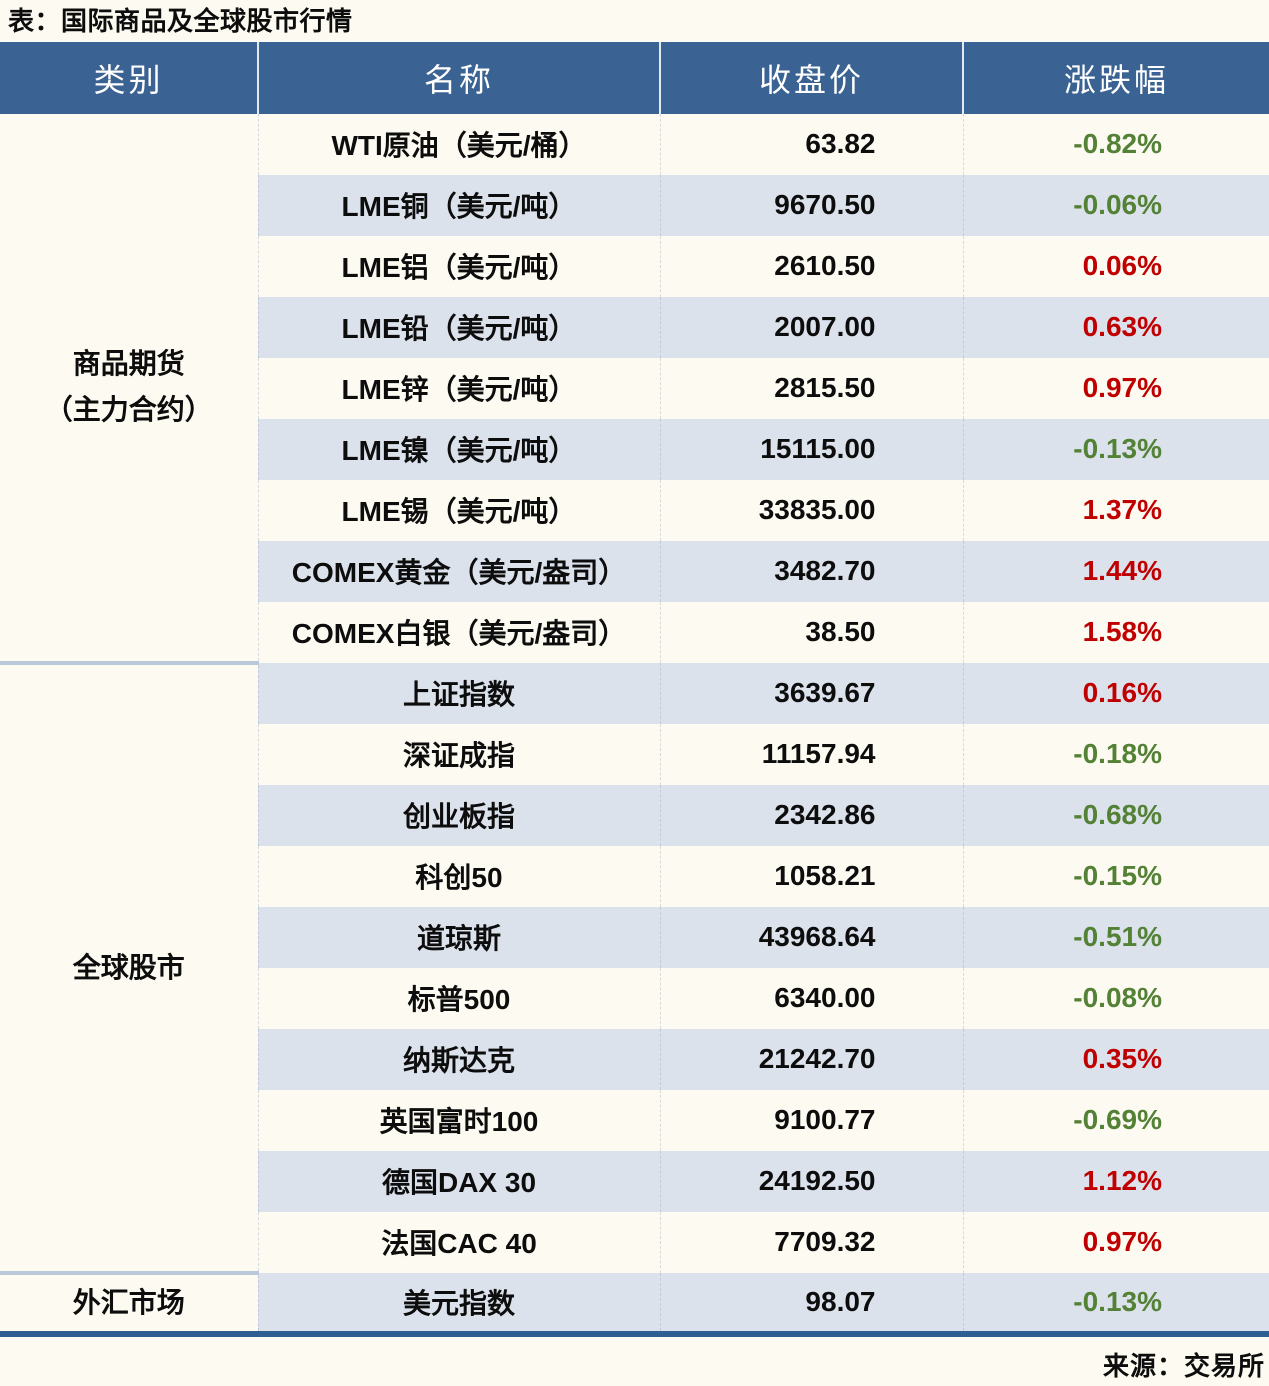 Image resolution: width=1269 pixels, height=1386 pixels. Describe the element at coordinates (1115, 632) in the screenshot. I see `change-pct-cell: 1.58%` at that location.